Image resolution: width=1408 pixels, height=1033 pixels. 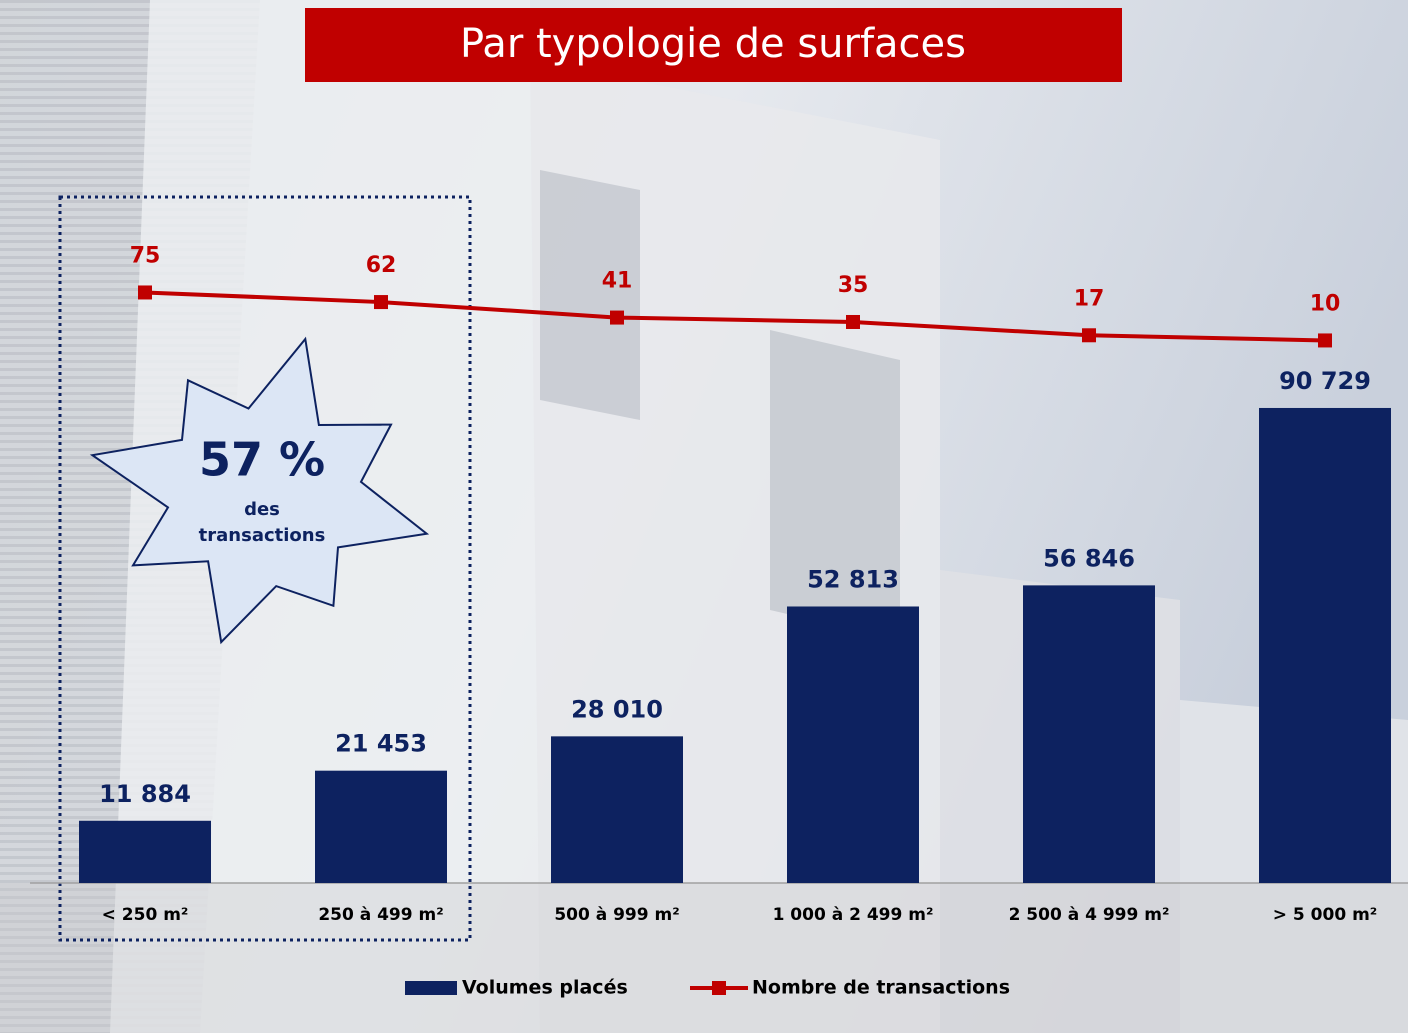 I want to click on legend-label: Nombre de transactions, so click(x=881, y=988).